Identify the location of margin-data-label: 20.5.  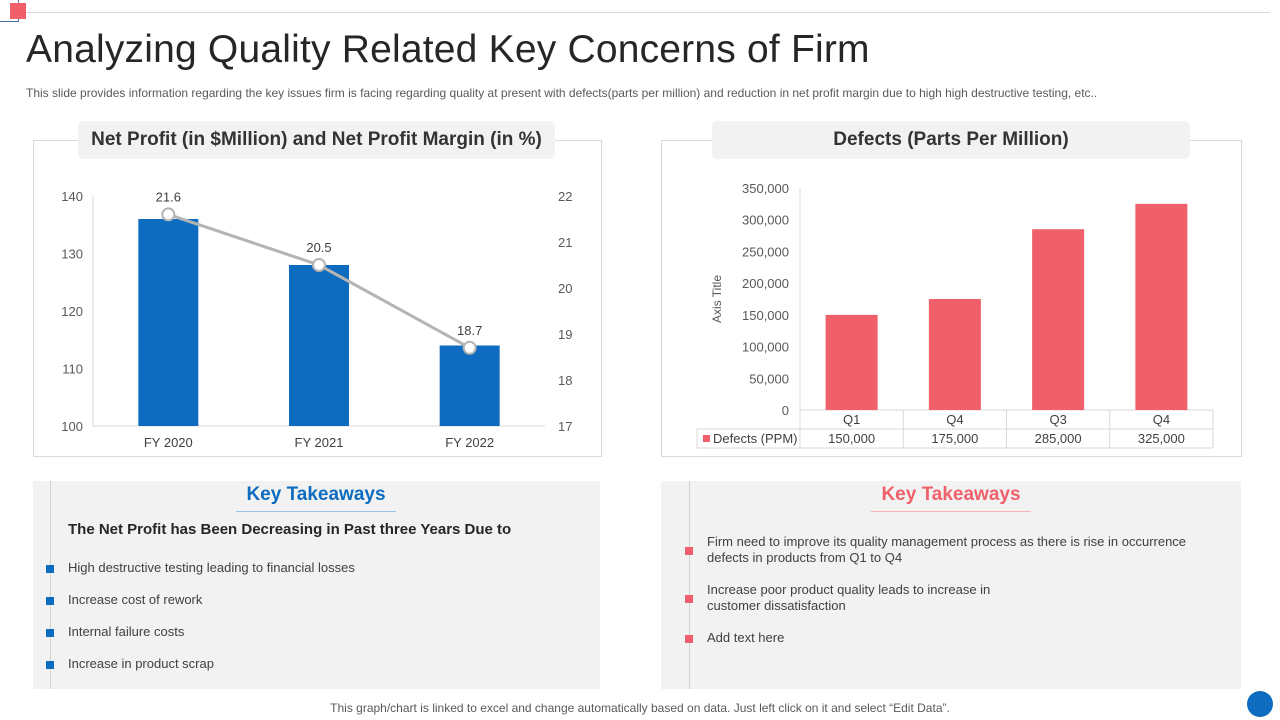
(318, 247).